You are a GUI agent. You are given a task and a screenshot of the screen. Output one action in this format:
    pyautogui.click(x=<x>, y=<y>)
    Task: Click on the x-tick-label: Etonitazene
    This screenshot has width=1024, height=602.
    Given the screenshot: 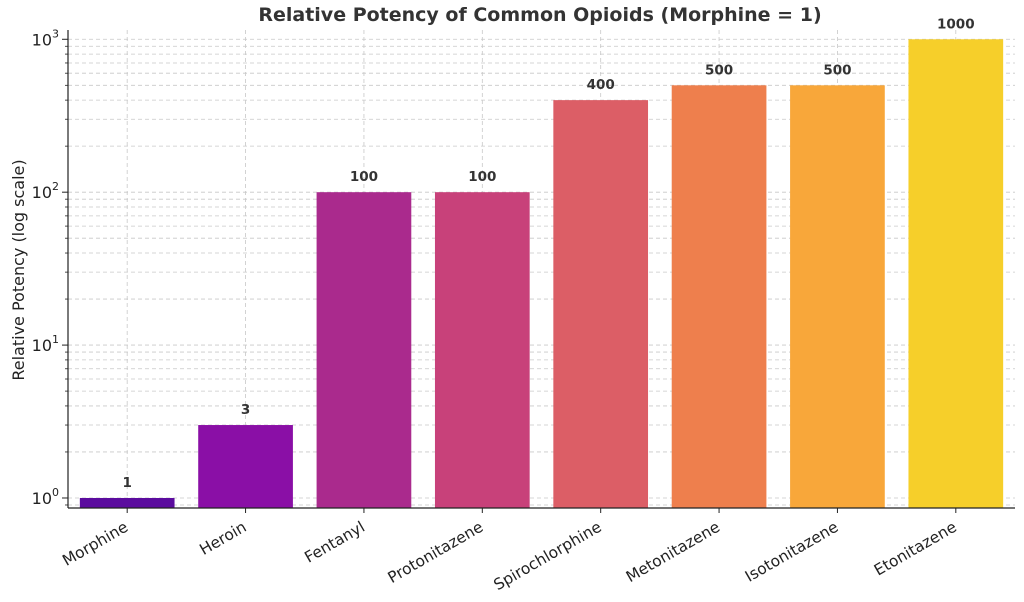 What is the action you would take?
    pyautogui.click(x=915, y=549)
    